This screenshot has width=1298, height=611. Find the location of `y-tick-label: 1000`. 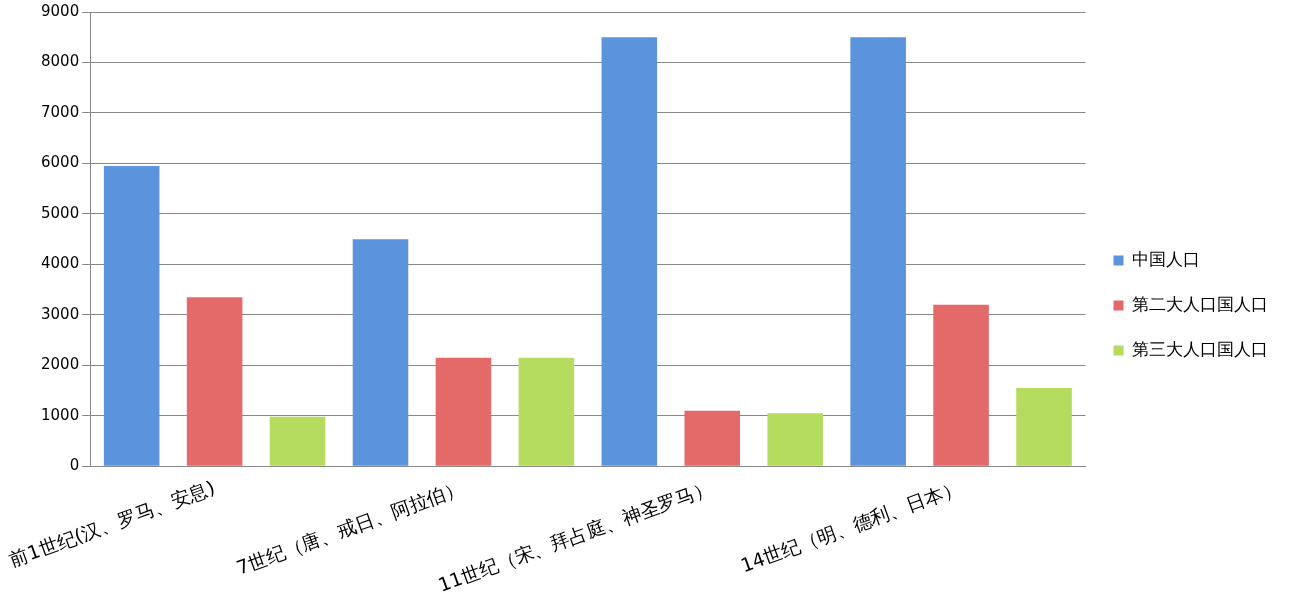

y-tick-label: 1000 is located at coordinates (60, 414).